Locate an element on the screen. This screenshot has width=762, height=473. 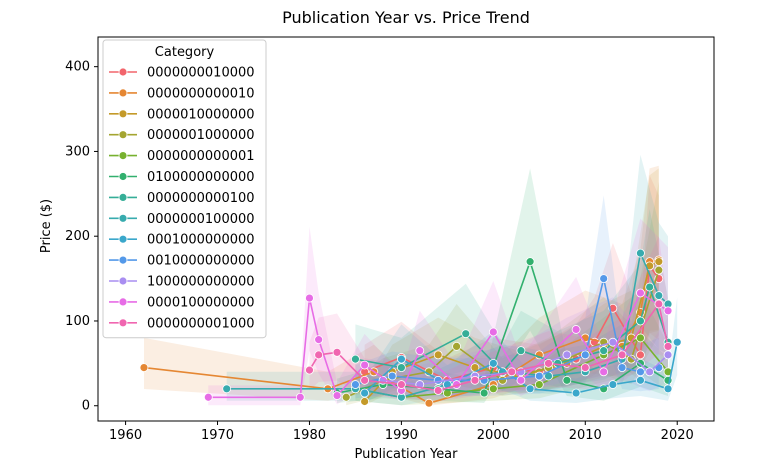
legend-title: Category is located at coordinates (185, 52).